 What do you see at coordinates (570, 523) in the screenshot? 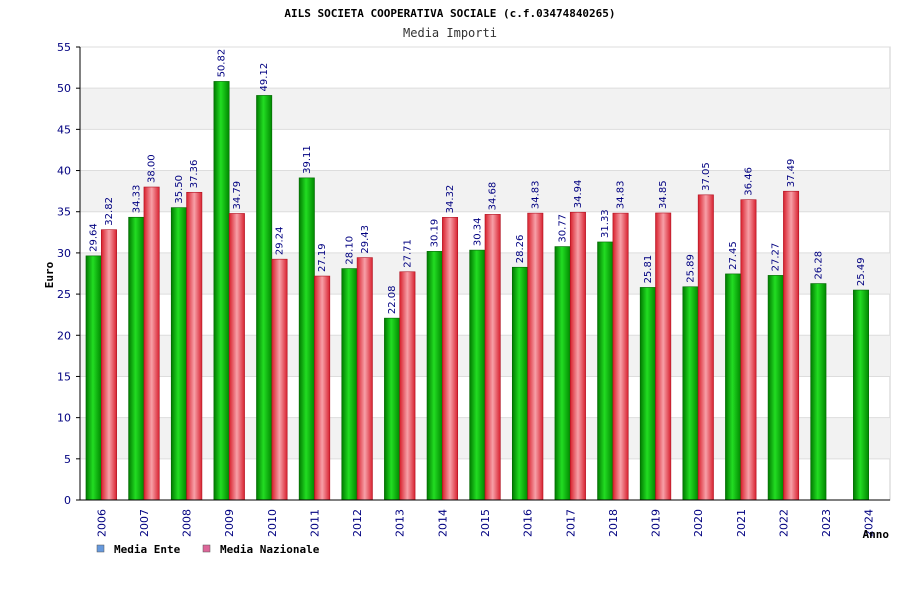
I see `x-tick-label: 2017` at bounding box center [570, 523].